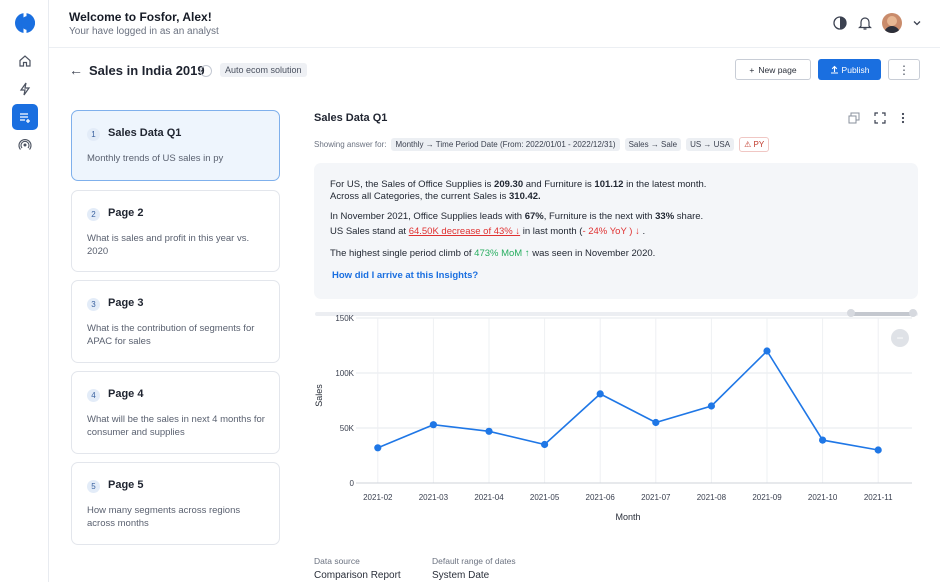 This screenshot has width=940, height=582. What do you see at coordinates (337, 561) in the screenshot?
I see `data-source-label: Data source` at bounding box center [337, 561].